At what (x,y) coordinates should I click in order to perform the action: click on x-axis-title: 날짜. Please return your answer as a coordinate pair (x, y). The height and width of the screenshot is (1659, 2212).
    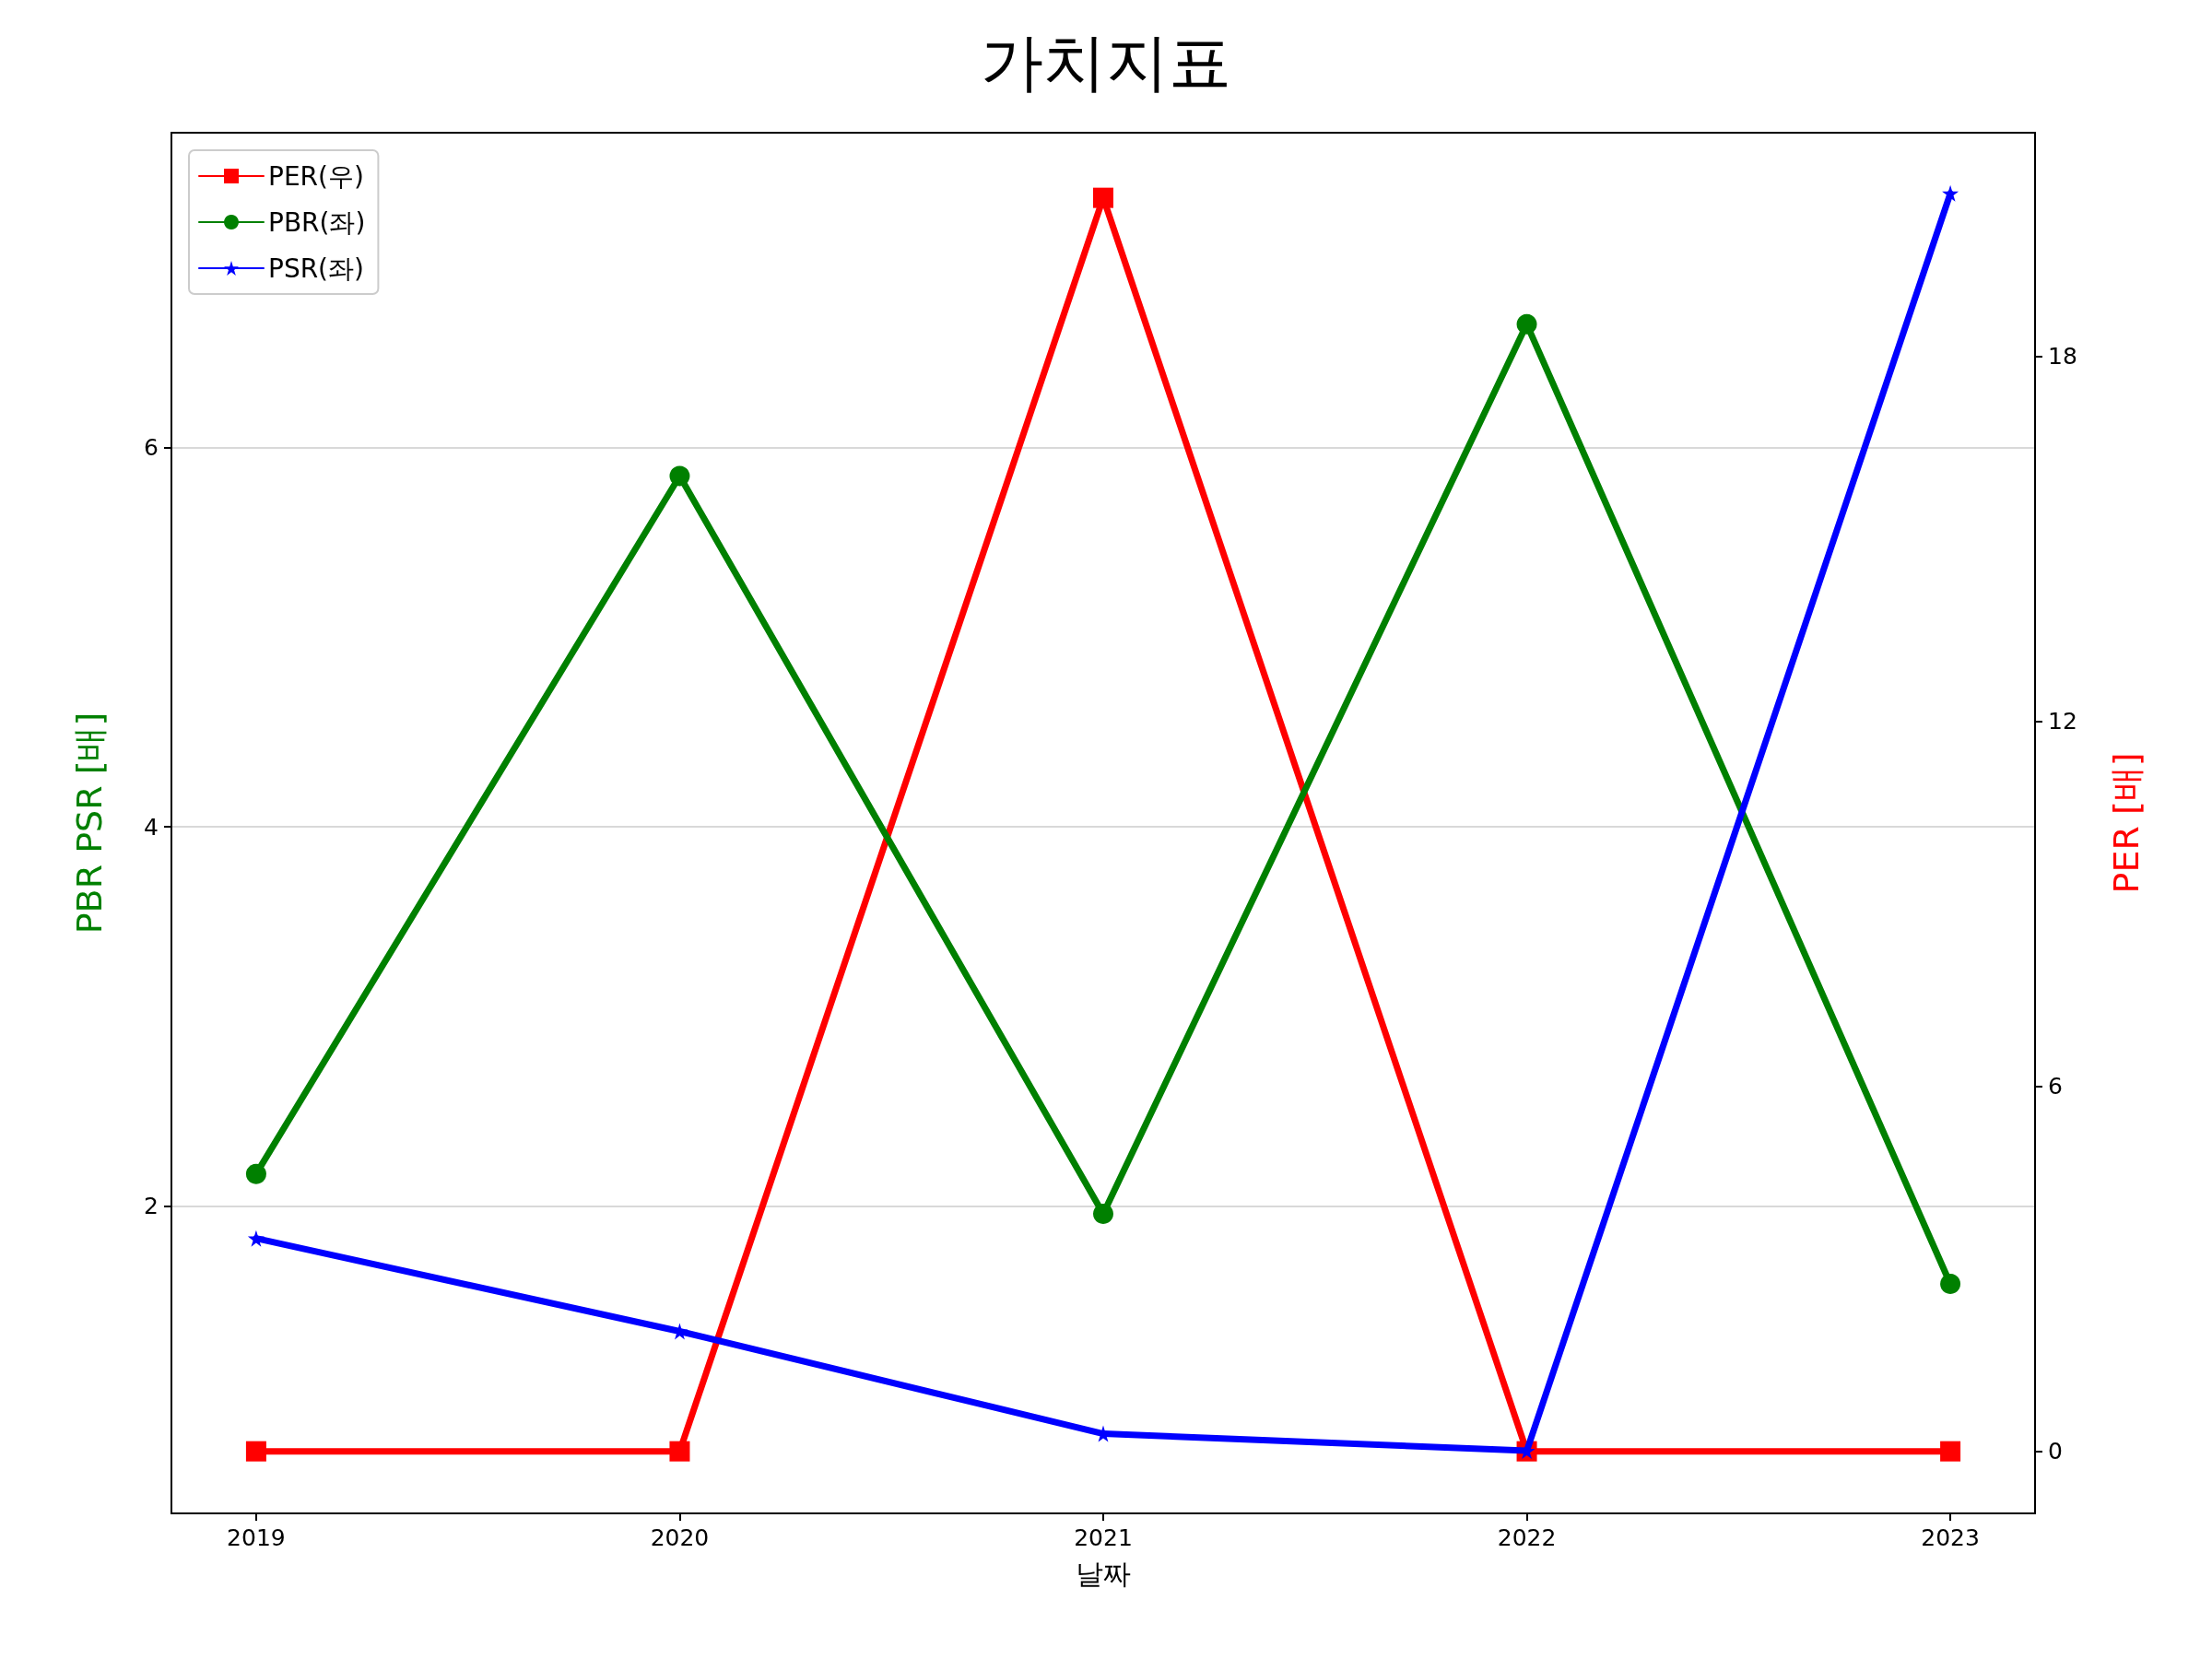
    Looking at the image, I should click on (1103, 1573).